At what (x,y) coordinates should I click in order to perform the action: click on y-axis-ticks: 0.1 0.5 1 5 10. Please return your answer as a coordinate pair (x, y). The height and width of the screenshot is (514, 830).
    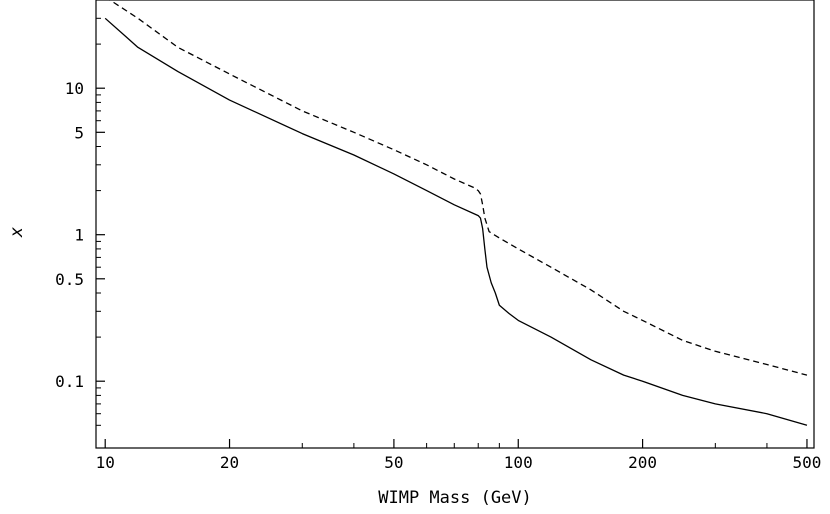
    Looking at the image, I should click on (80, 221).